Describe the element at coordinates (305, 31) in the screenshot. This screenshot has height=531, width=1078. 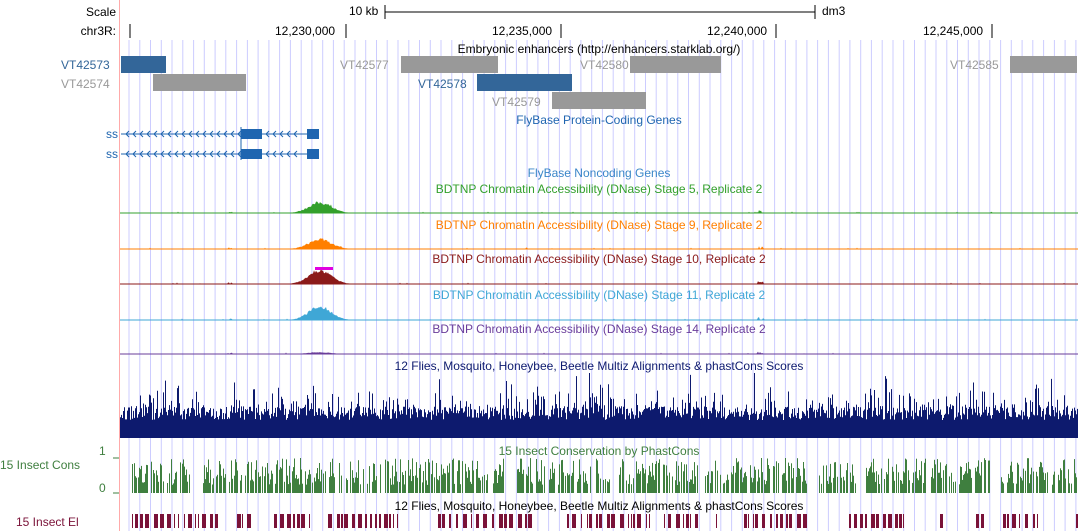
I see `position-label-1: 12,230,000` at that location.